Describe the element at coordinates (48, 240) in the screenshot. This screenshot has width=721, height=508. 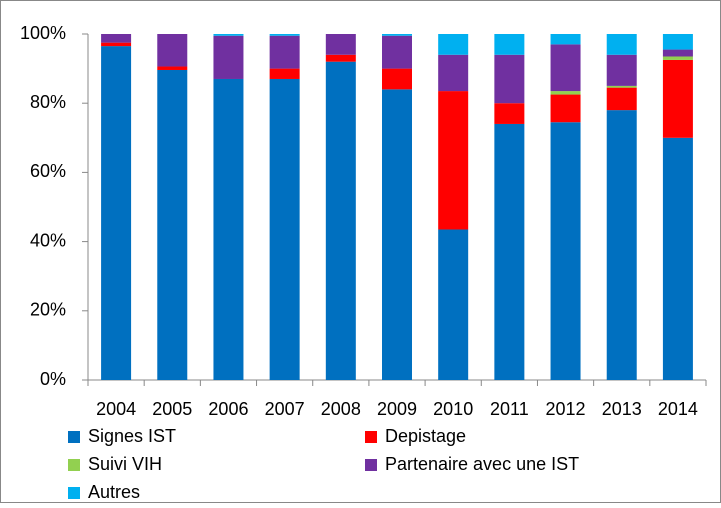
I see `y-tick-label: 40%` at that location.